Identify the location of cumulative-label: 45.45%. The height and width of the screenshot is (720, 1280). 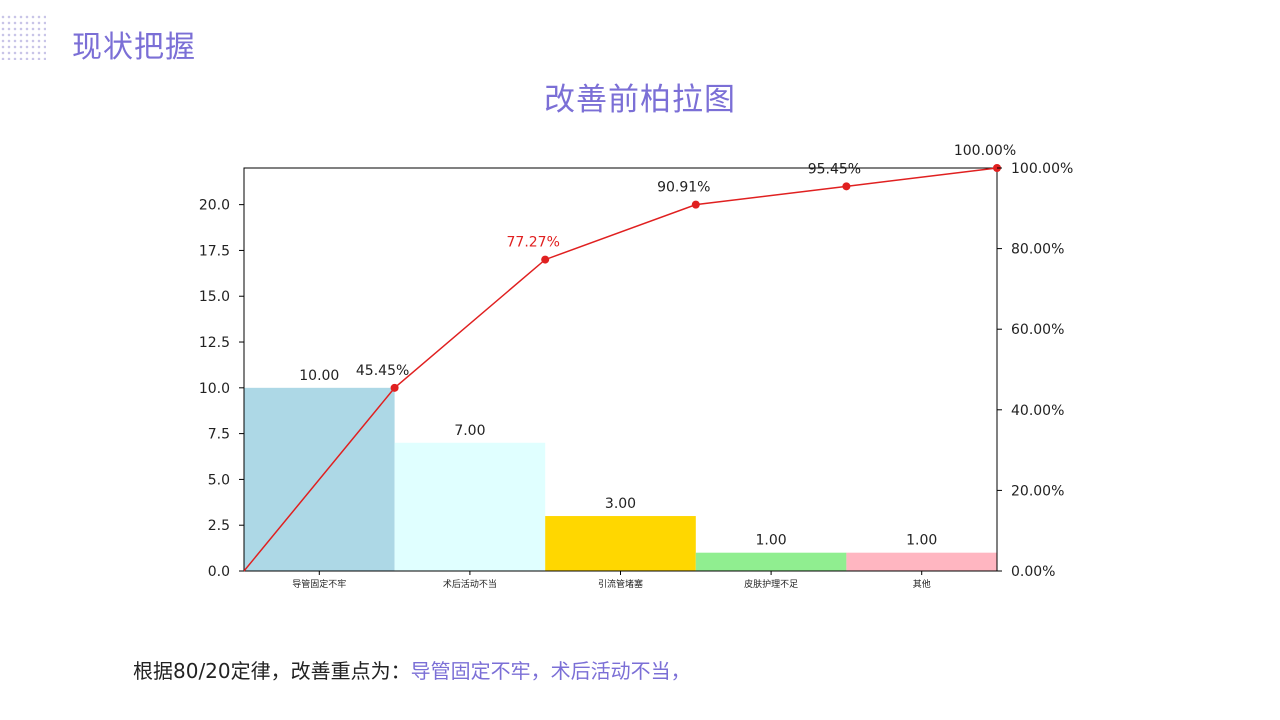
(382, 371).